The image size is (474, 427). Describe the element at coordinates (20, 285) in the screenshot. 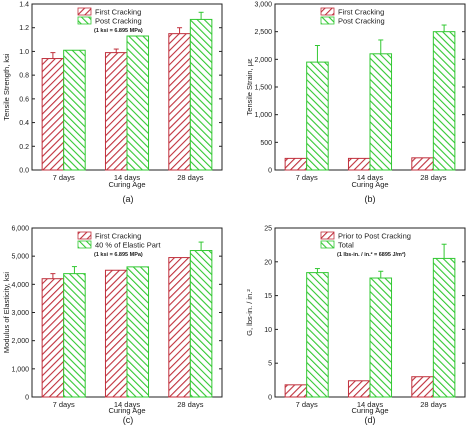

I see `y-tick-label: 4,000` at that location.